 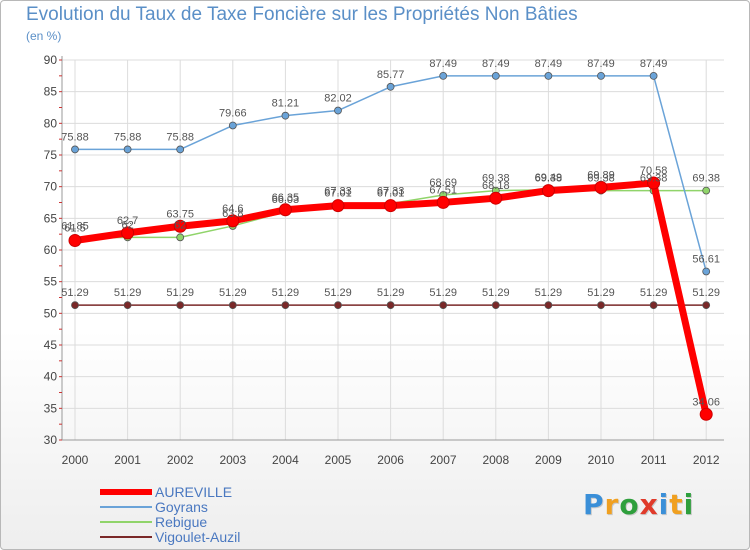 I want to click on y-tick-label: 80, so click(x=51, y=123).